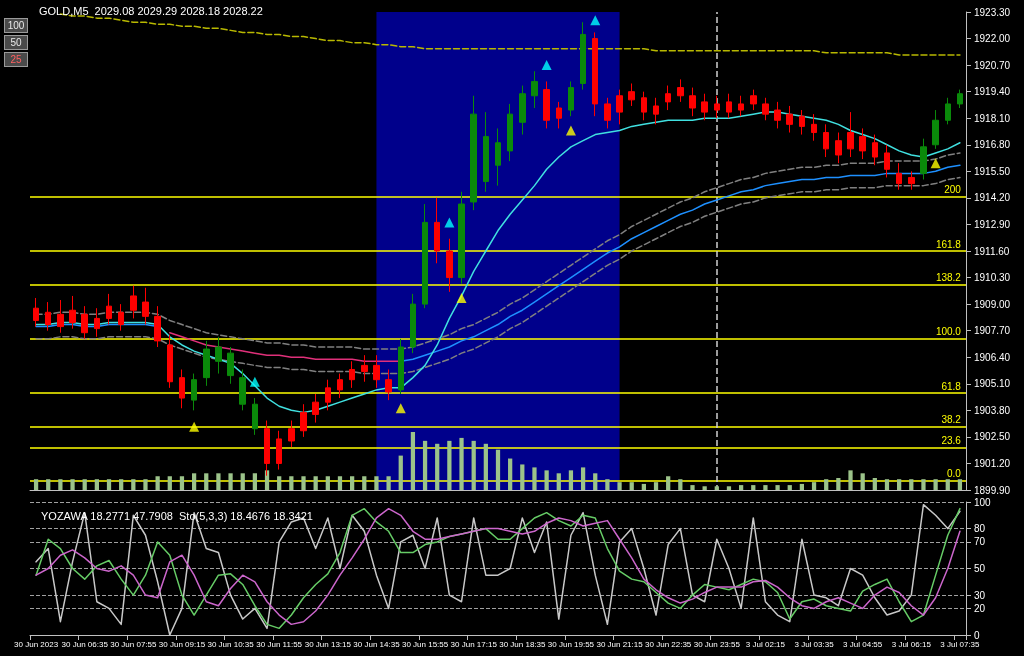  What do you see at coordinates (951, 386) in the screenshot?
I see `annotation: 61.8` at bounding box center [951, 386].